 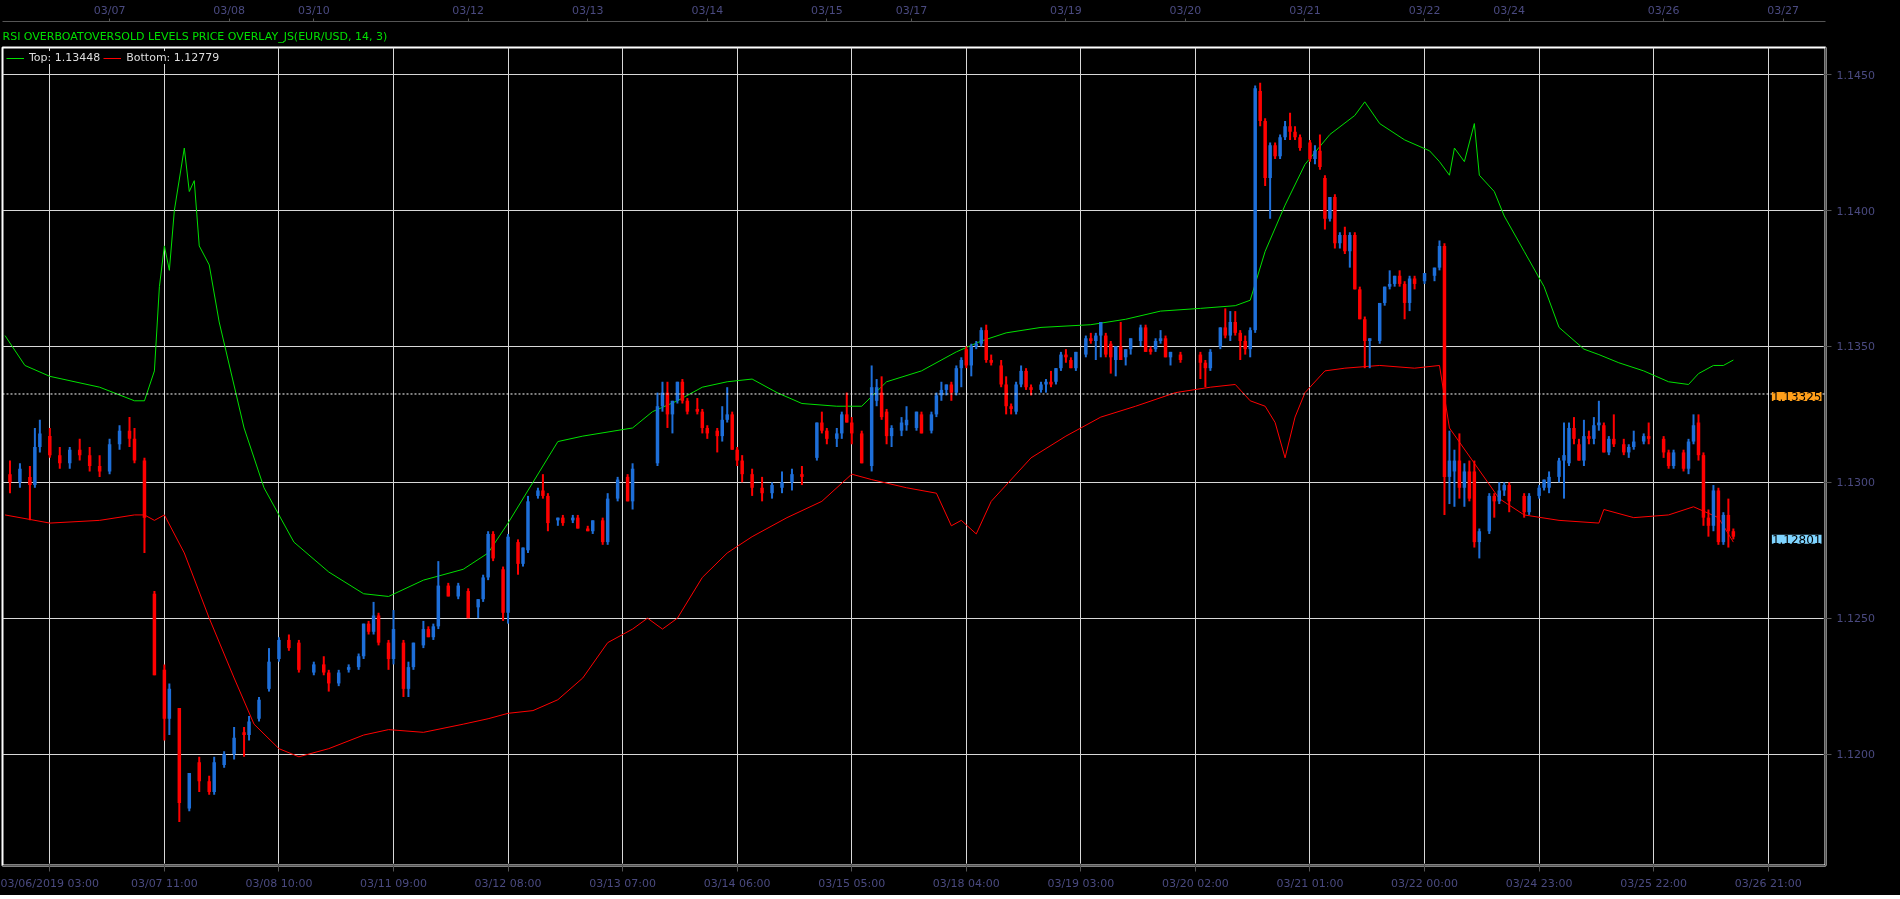 I want to click on x-tick-label: 03/22 00:00, so click(x=1424, y=883).